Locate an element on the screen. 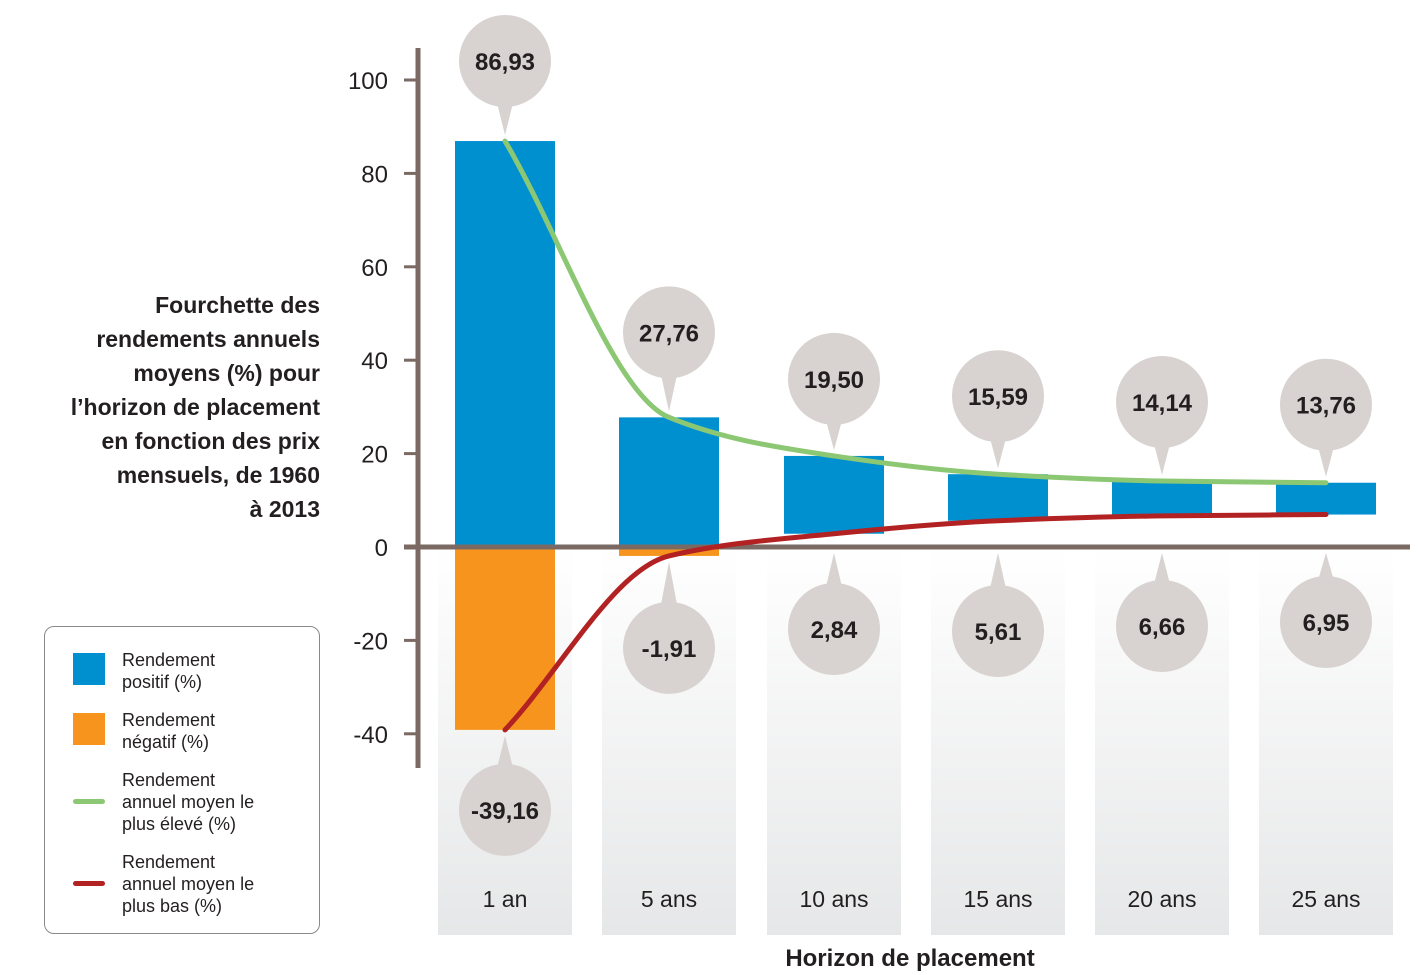 This screenshot has height=975, width=1418. callout-low: -39,16 is located at coordinates (505, 795).